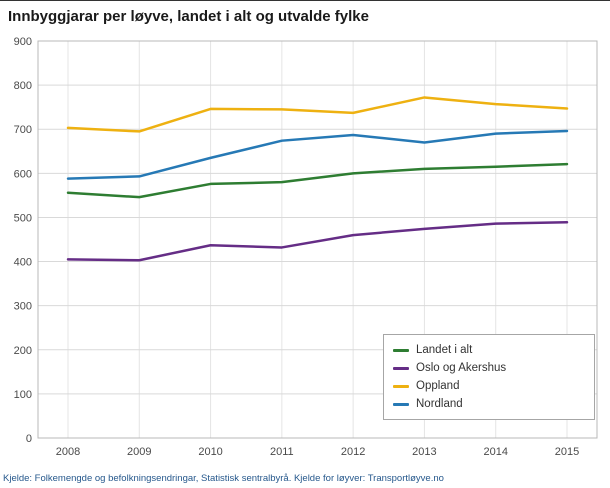 This screenshot has width=610, height=488. Describe the element at coordinates (353, 452) in the screenshot. I see `svg-text: 2012` at that location.